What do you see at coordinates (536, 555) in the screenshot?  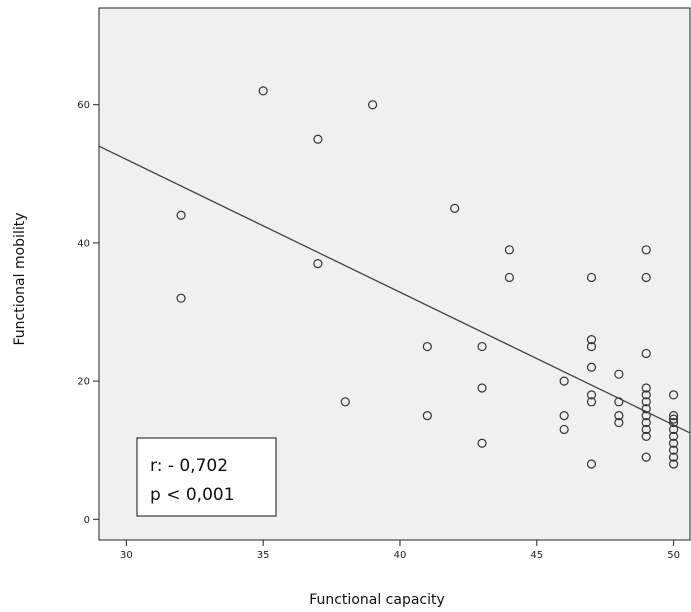 I see `x-tick-label: 45` at bounding box center [536, 555].